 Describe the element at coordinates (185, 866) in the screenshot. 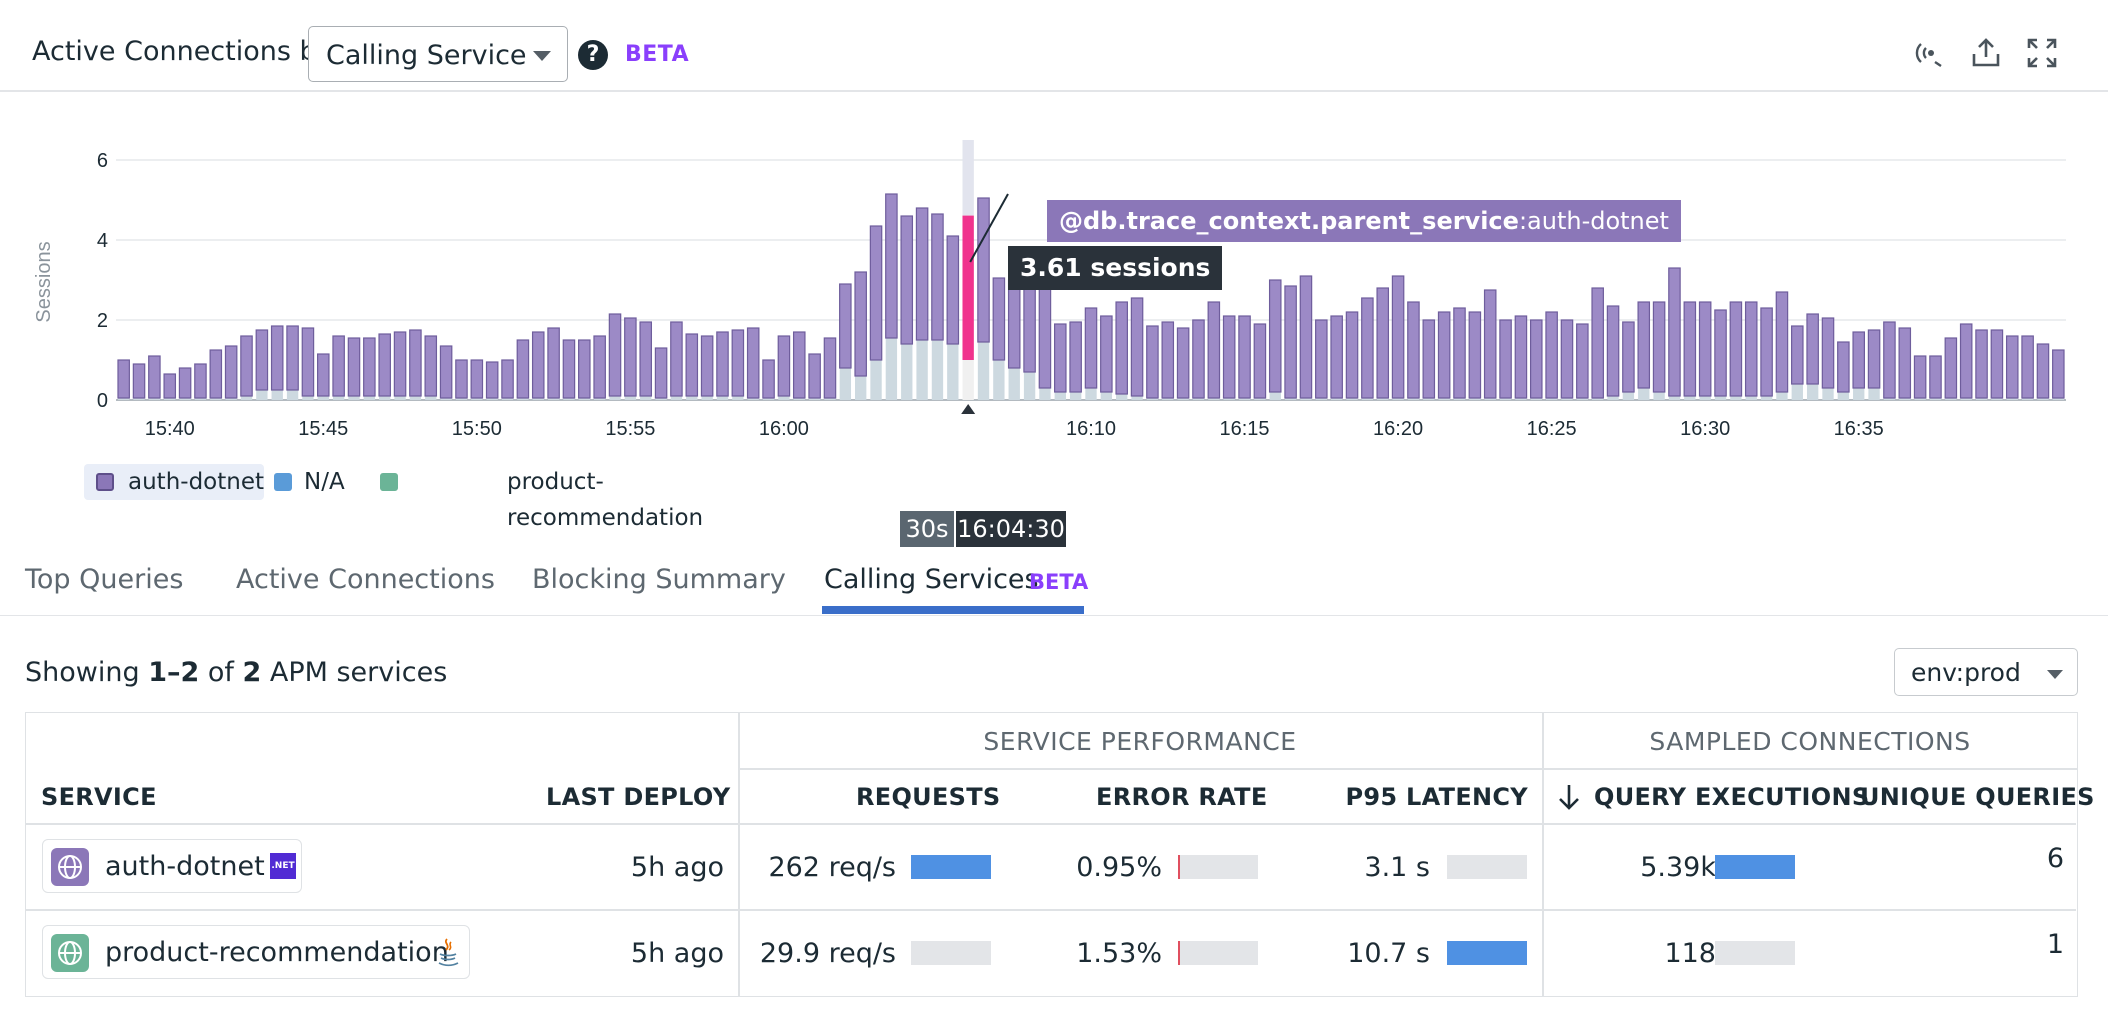

I see `service-name: auth-dotnet` at that location.